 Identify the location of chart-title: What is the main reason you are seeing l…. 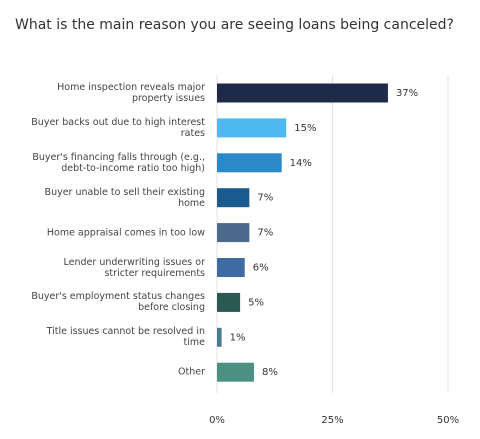
(234, 25).